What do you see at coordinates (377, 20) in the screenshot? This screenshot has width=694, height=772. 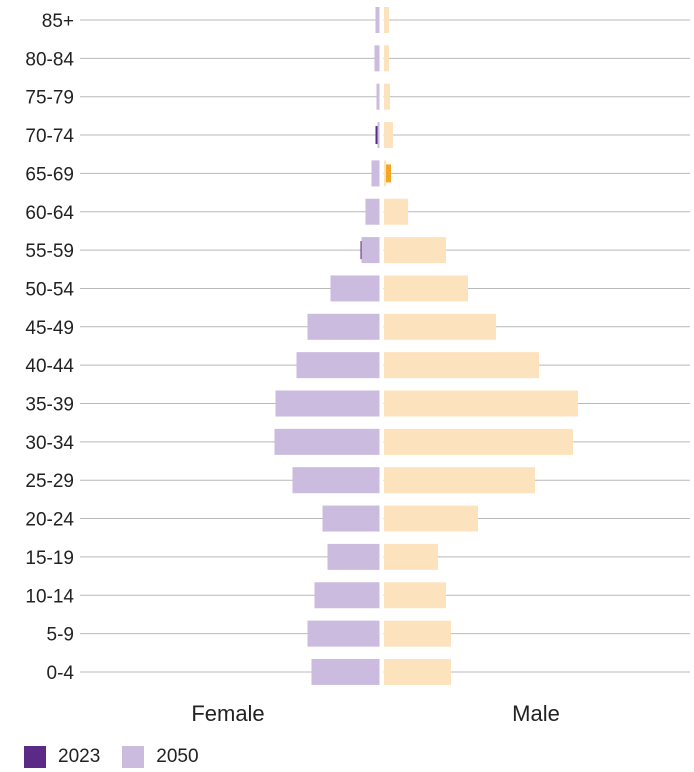 I see `bar-female-2050-85plus` at bounding box center [377, 20].